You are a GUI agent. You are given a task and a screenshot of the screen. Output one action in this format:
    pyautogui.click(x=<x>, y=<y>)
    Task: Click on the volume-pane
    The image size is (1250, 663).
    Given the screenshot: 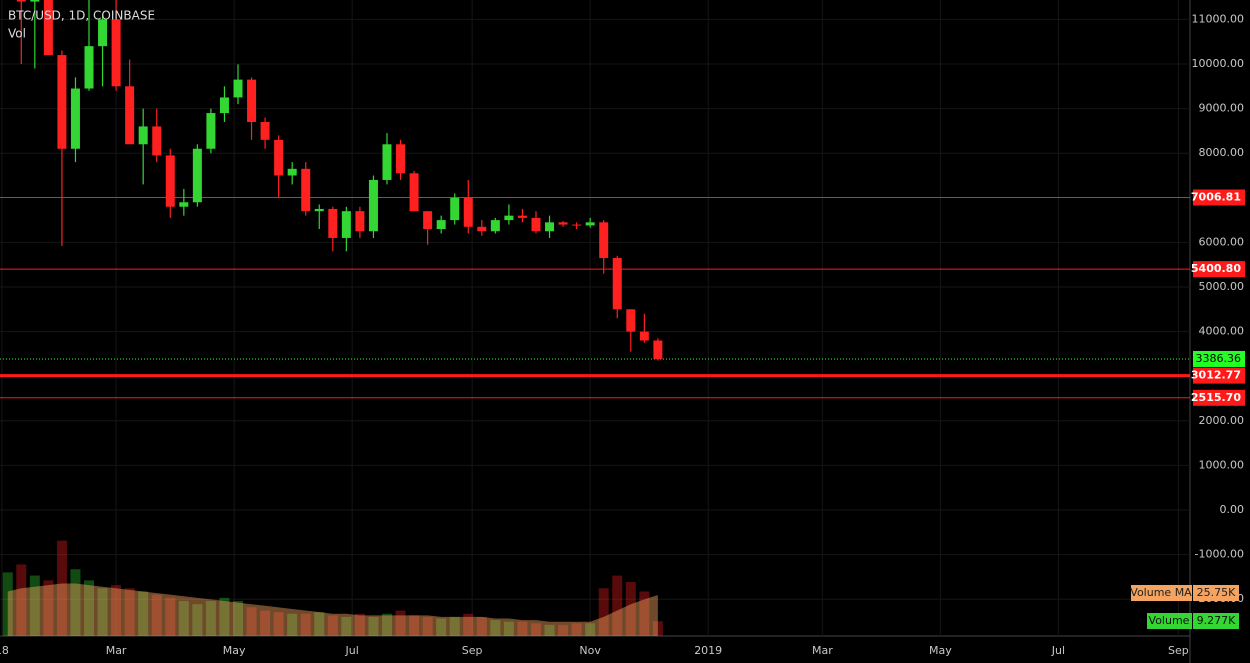 What is the action you would take?
    pyautogui.click(x=332, y=588)
    